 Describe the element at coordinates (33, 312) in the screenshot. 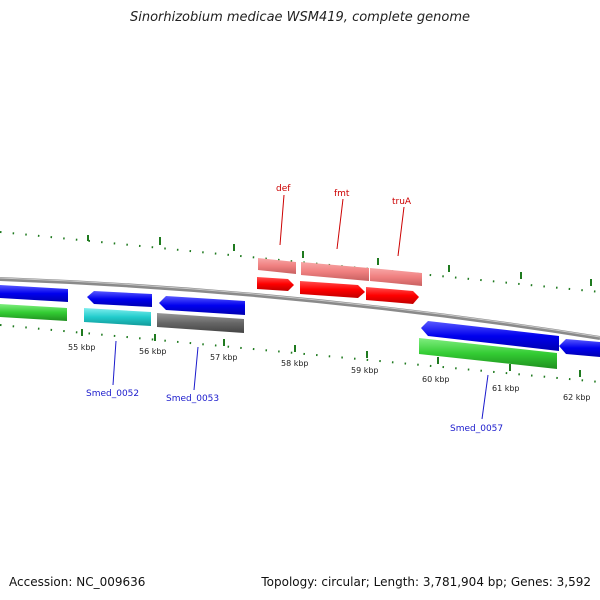

I see `feature-left-green` at that location.